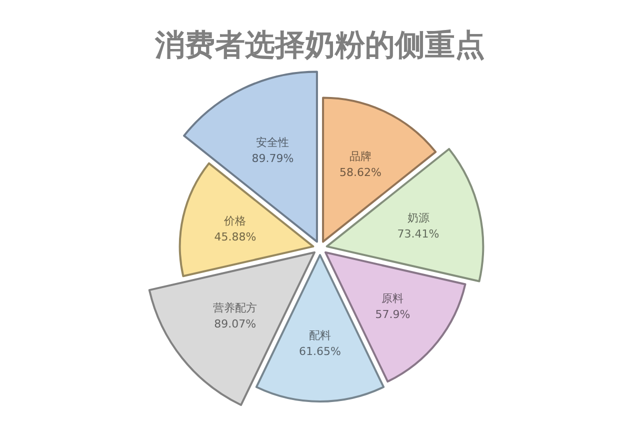  What do you see at coordinates (418, 218) in the screenshot?
I see `category-label: 奶源` at bounding box center [418, 218].